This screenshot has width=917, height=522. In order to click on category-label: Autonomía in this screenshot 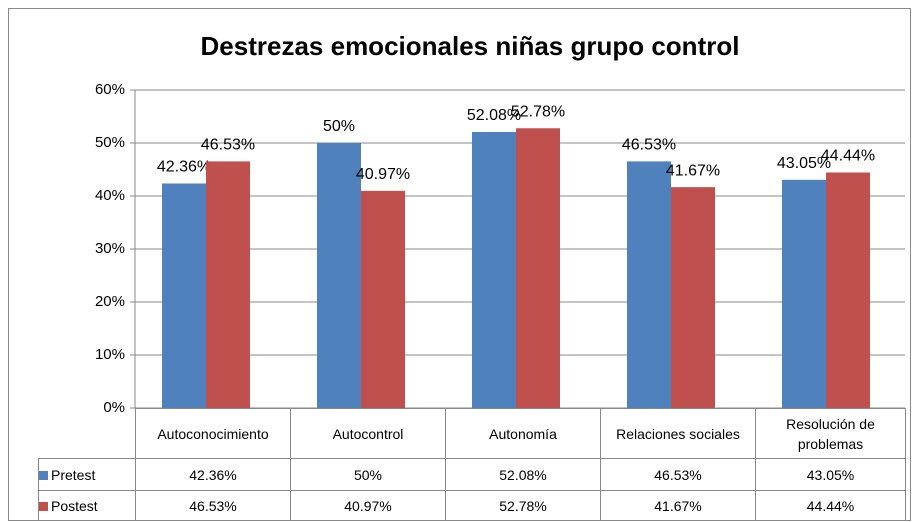, I will do `click(523, 433)`.